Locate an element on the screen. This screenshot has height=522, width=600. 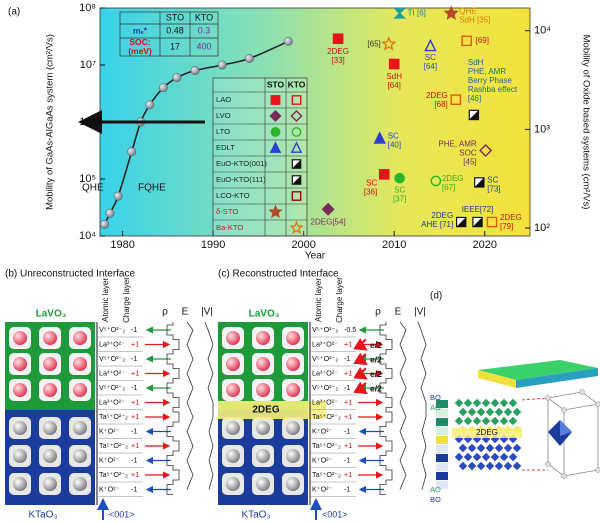
inset-table is located at coordinates (169, 34).